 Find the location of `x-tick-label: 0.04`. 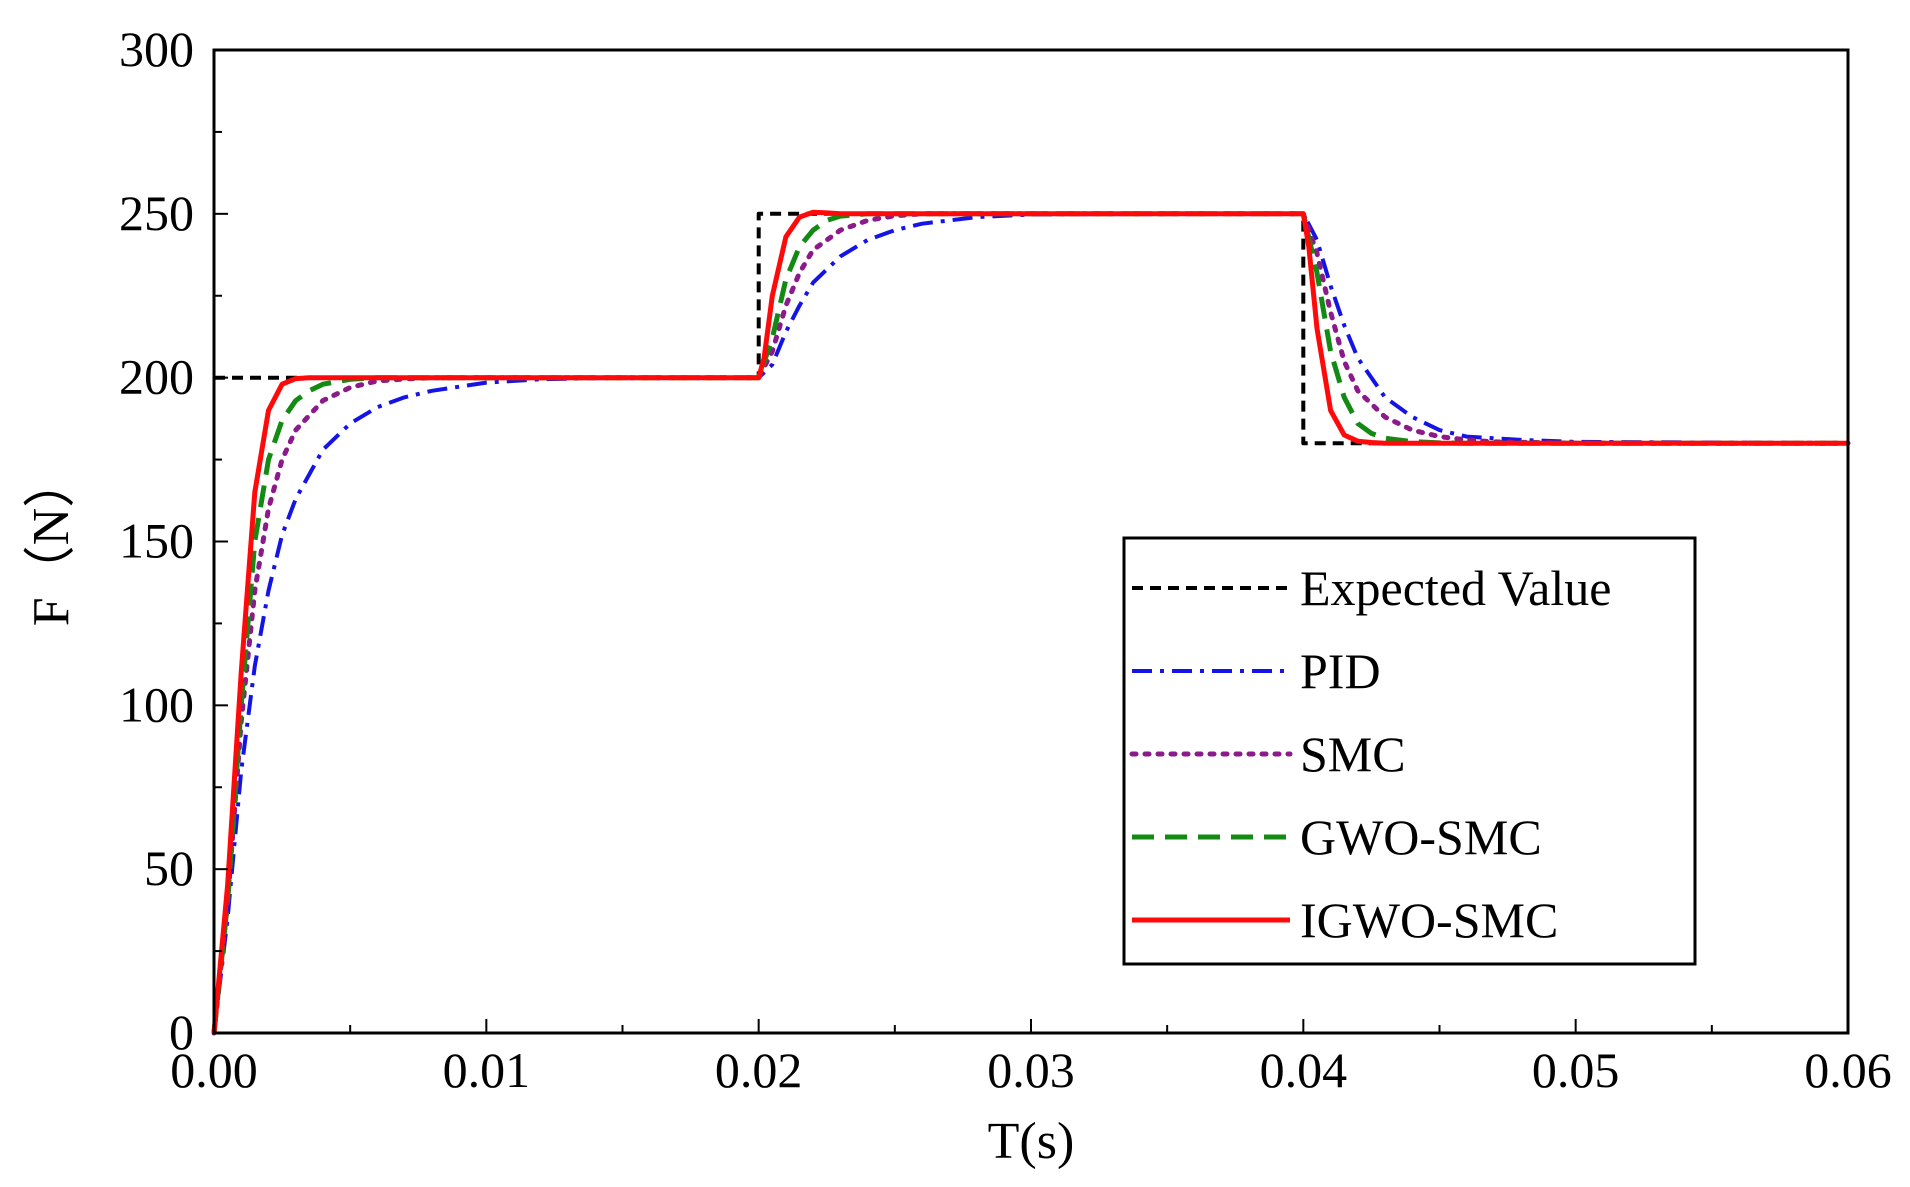

x-tick-label: 0.04 is located at coordinates (1304, 1070).